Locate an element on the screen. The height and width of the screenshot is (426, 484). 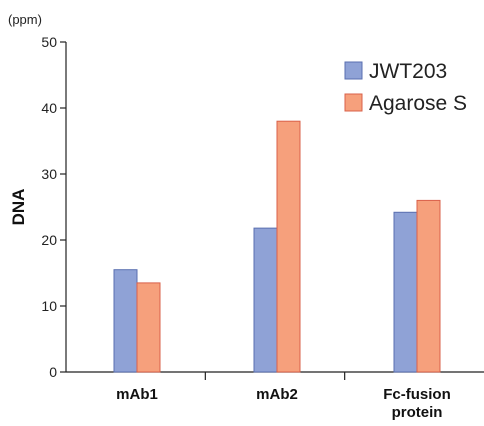
y-tick-label: 0 is located at coordinates (53, 372).